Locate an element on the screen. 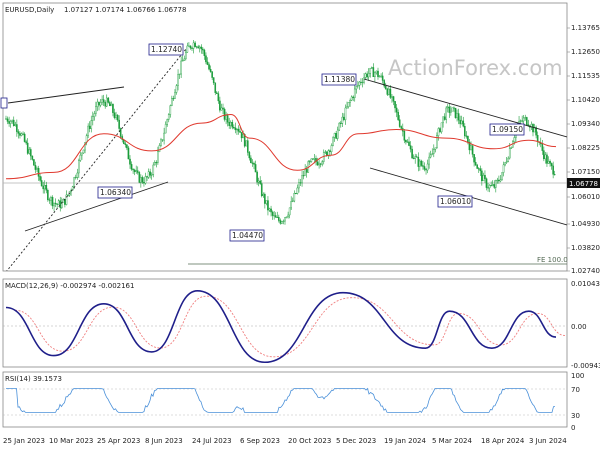  label-low-apr-2023: 1.06340 is located at coordinates (115, 192).